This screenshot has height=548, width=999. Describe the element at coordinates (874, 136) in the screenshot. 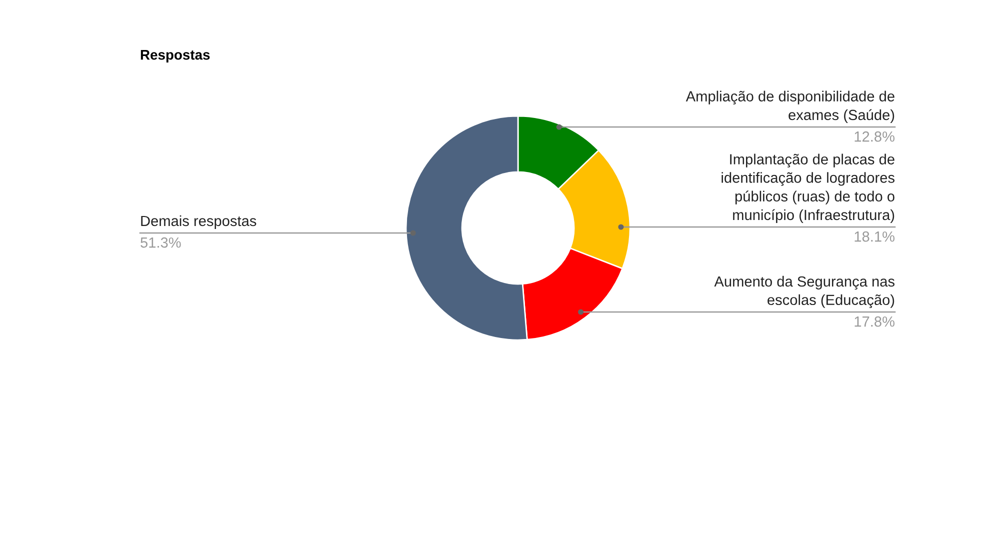

I see `data-label: 12.8%` at that location.